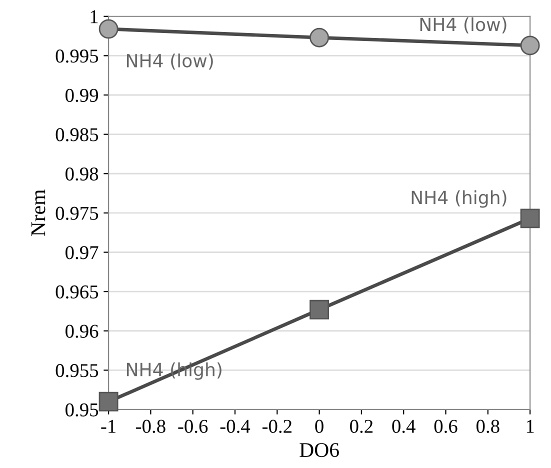 The height and width of the screenshot is (468, 551). What do you see at coordinates (530, 426) in the screenshot?
I see `x-tick-label: 1` at bounding box center [530, 426].